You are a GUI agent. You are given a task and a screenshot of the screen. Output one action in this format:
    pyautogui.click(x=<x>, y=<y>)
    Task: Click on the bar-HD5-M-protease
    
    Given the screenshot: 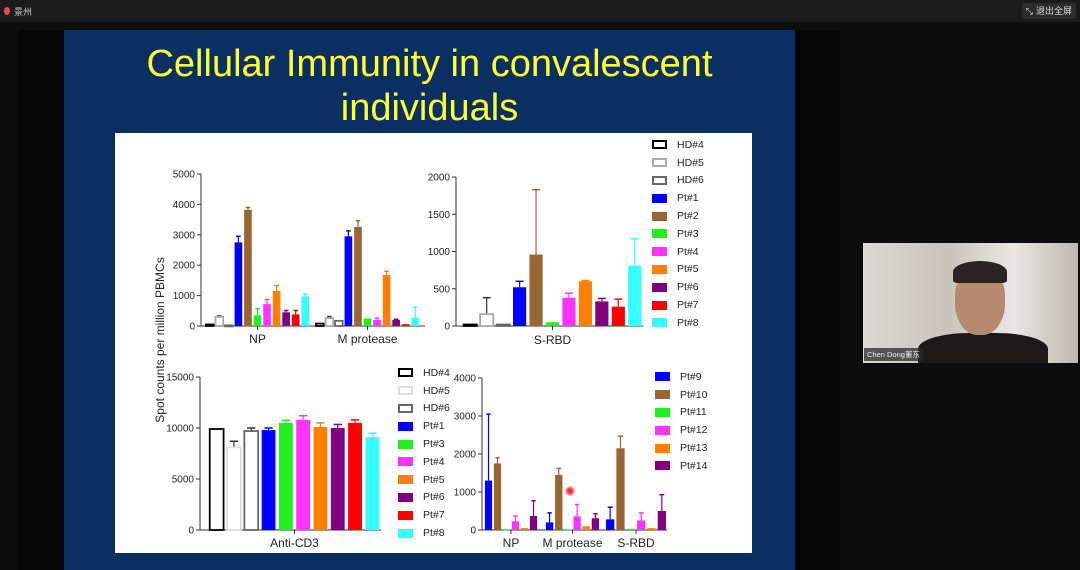 What is the action you would take?
    pyautogui.click(x=329, y=322)
    